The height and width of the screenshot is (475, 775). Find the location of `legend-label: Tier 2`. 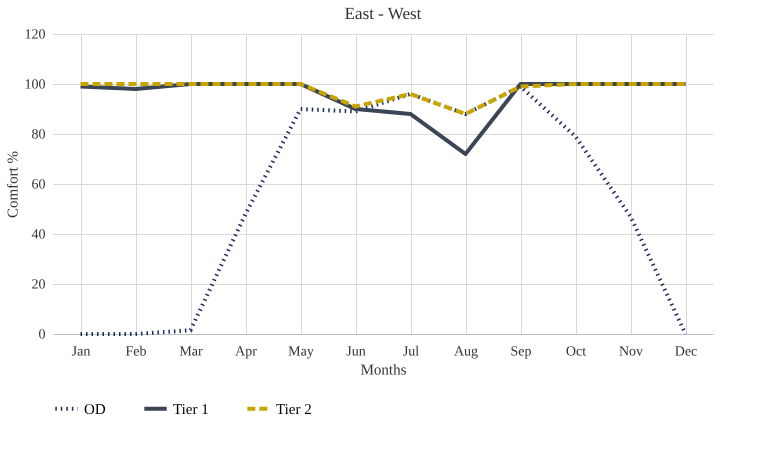

legend-label: Tier 2 is located at coordinates (294, 410).